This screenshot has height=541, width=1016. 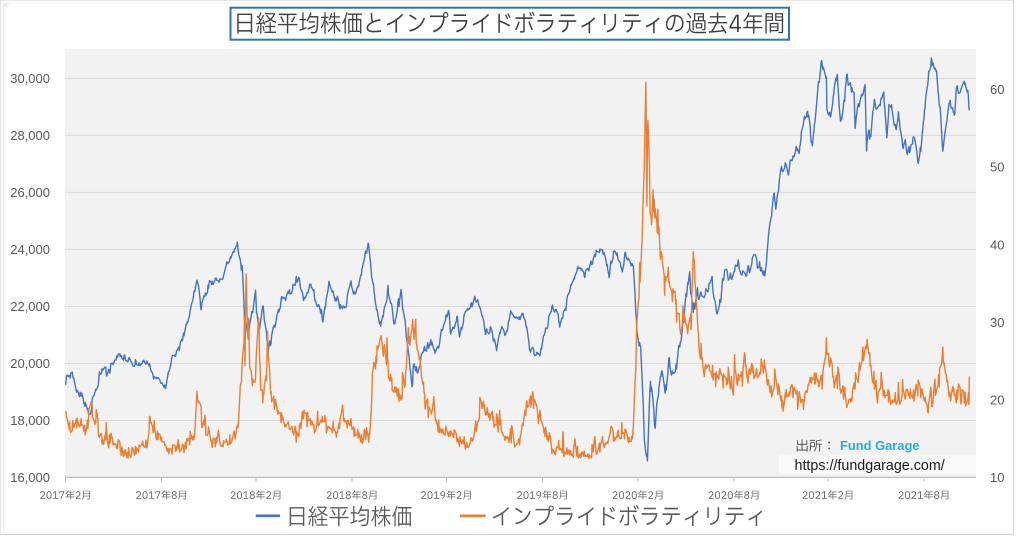 What do you see at coordinates (997, 322) in the screenshot?
I see `svg-text: 30` at bounding box center [997, 322].